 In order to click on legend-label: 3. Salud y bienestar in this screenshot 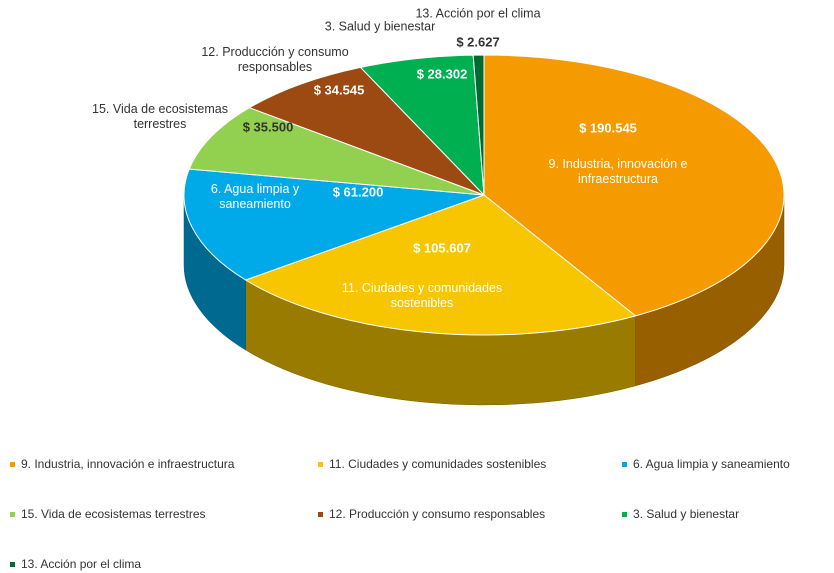, I will do `click(686, 514)`.